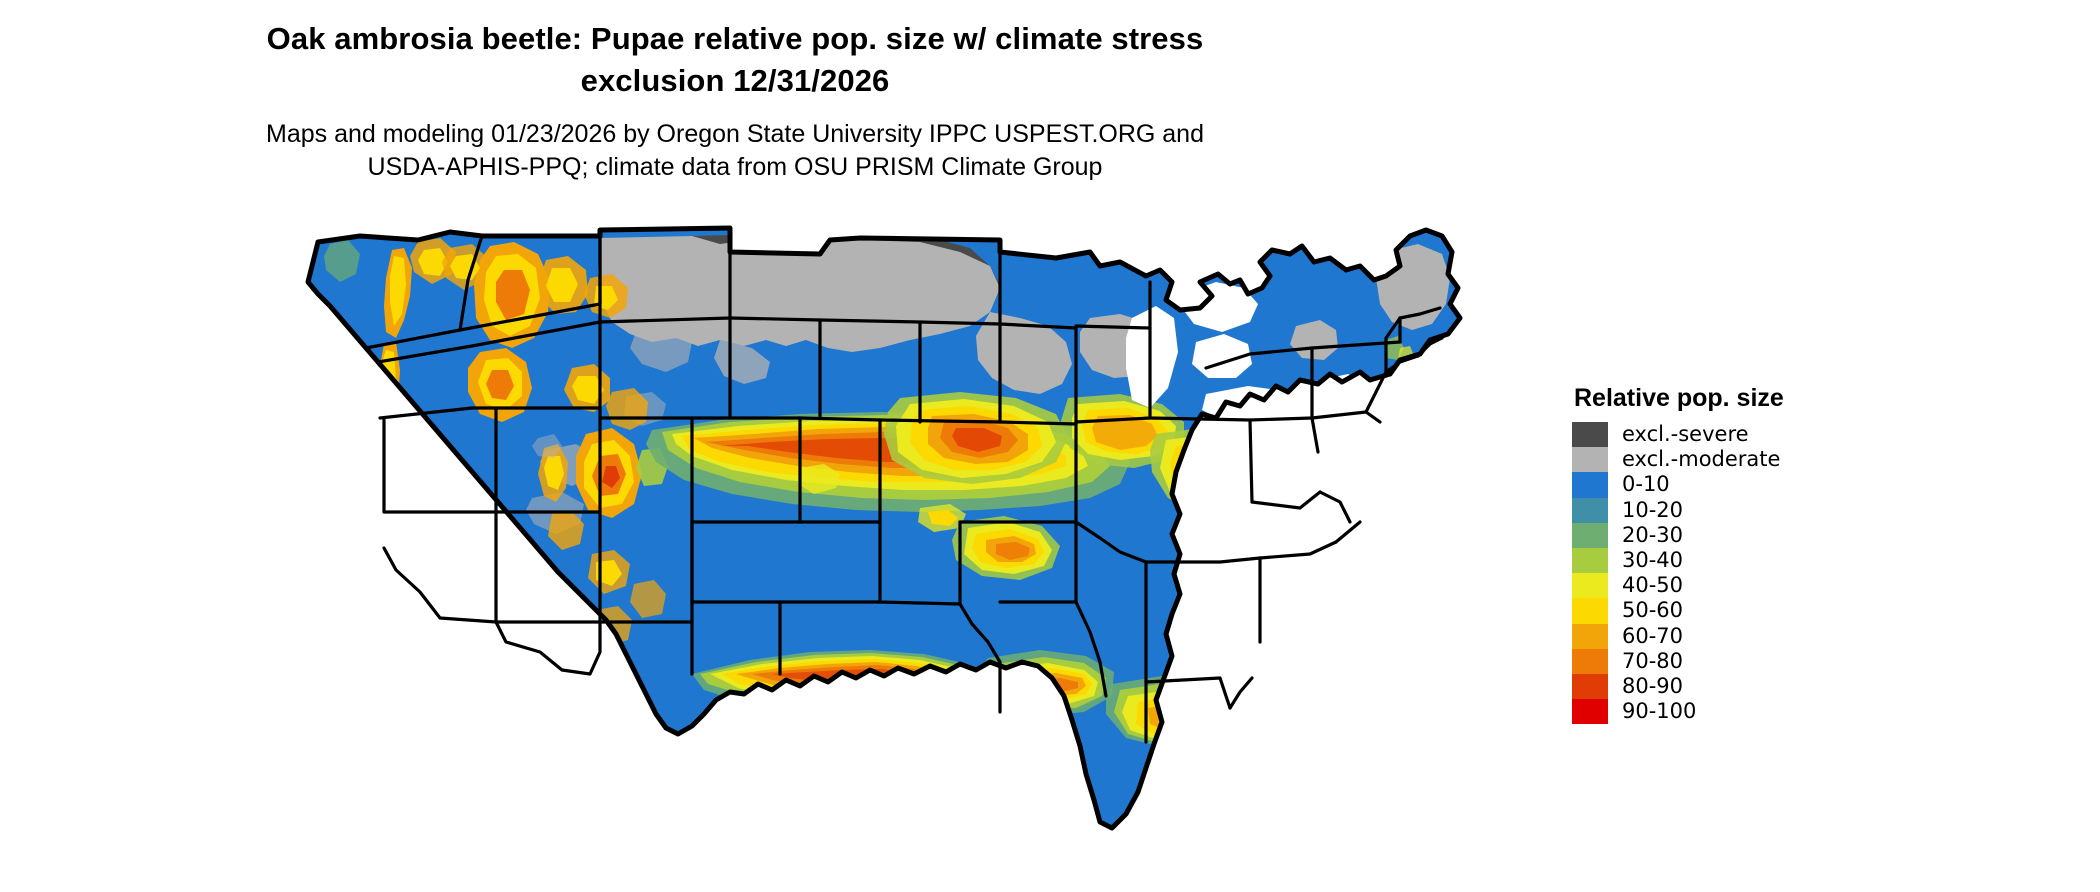  Describe the element at coordinates (1653, 585) in the screenshot. I see `legend-item-label: 40-50` at that location.